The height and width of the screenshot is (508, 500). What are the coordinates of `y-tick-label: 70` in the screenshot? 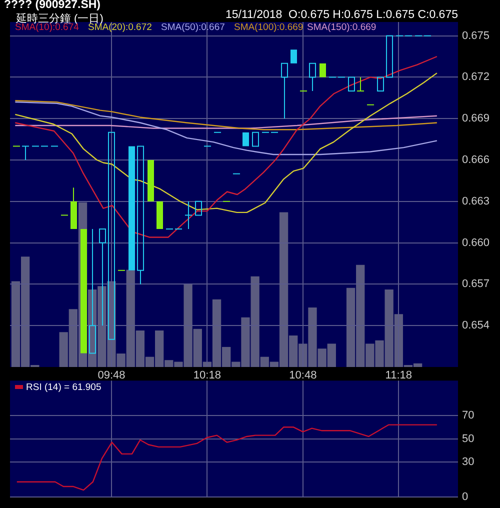 It's located at (468, 416).